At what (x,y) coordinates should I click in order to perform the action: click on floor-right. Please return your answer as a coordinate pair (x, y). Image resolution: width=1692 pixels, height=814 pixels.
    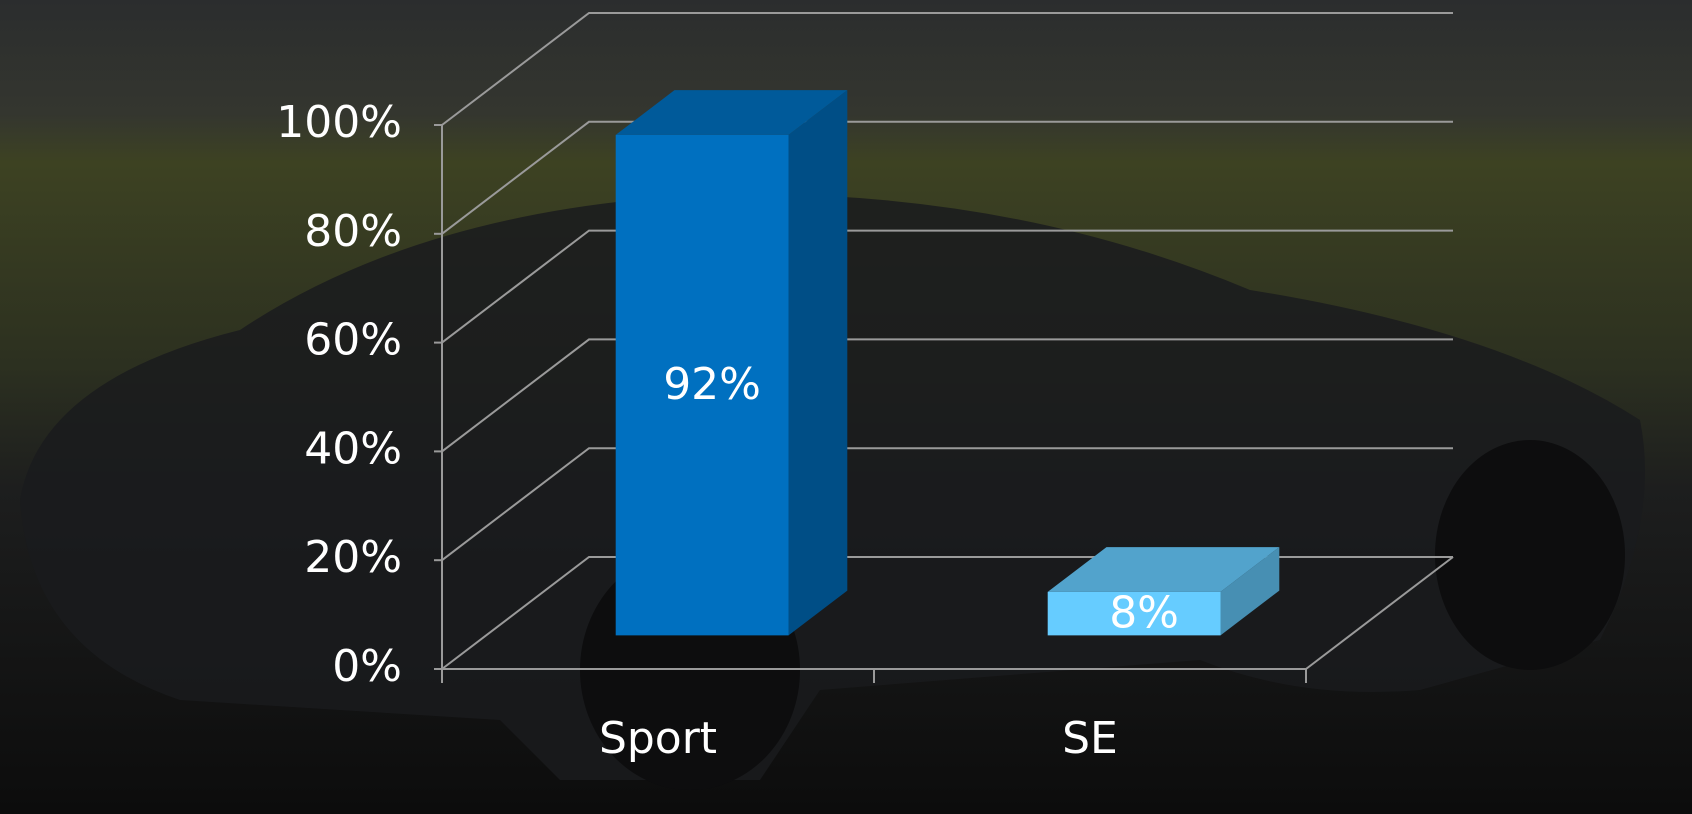
    Looking at the image, I should click on (1379, 613).